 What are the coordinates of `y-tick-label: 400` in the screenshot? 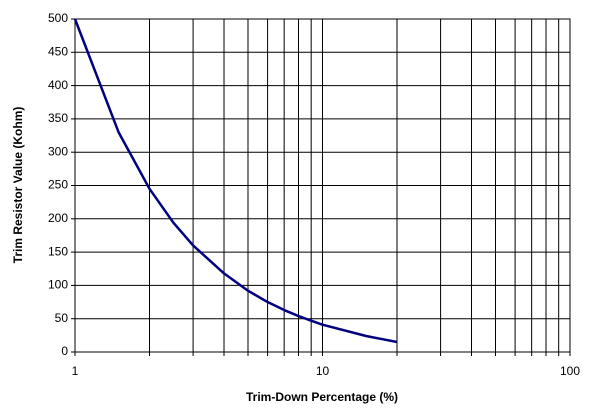 It's located at (58, 85).